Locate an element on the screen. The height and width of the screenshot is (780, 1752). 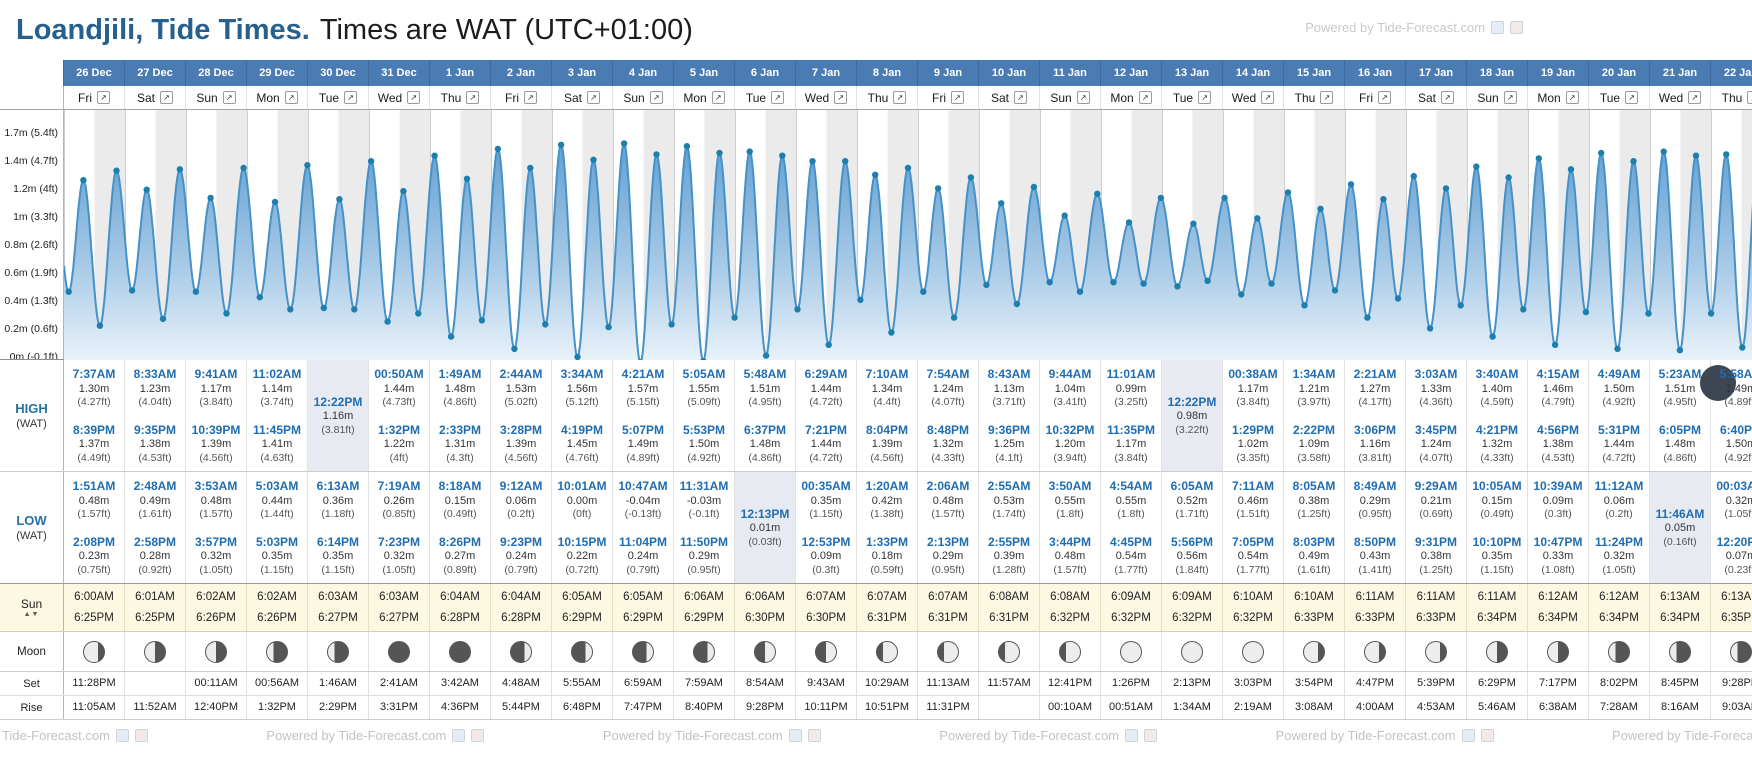
high-tide-time: 10:39PM is located at coordinates (216, 429).